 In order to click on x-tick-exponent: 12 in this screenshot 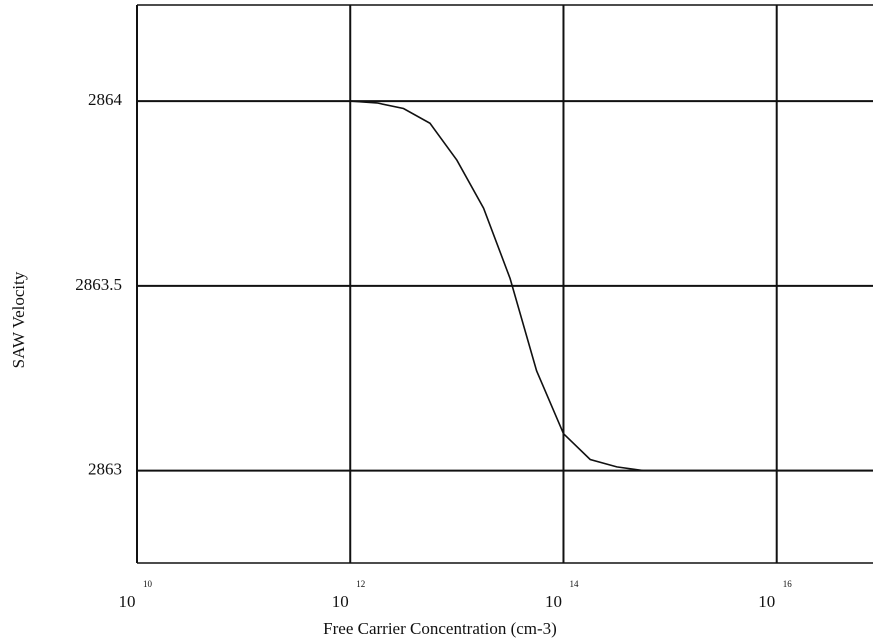, I will do `click(360, 584)`.